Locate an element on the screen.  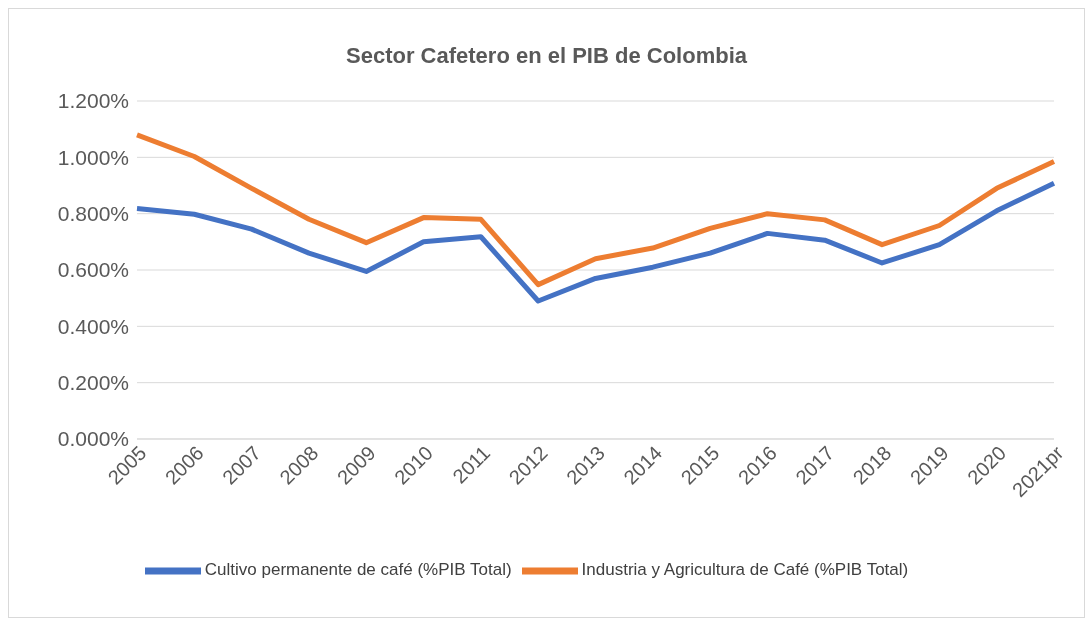
y-tick-label: 0.600% is located at coordinates (93, 270).